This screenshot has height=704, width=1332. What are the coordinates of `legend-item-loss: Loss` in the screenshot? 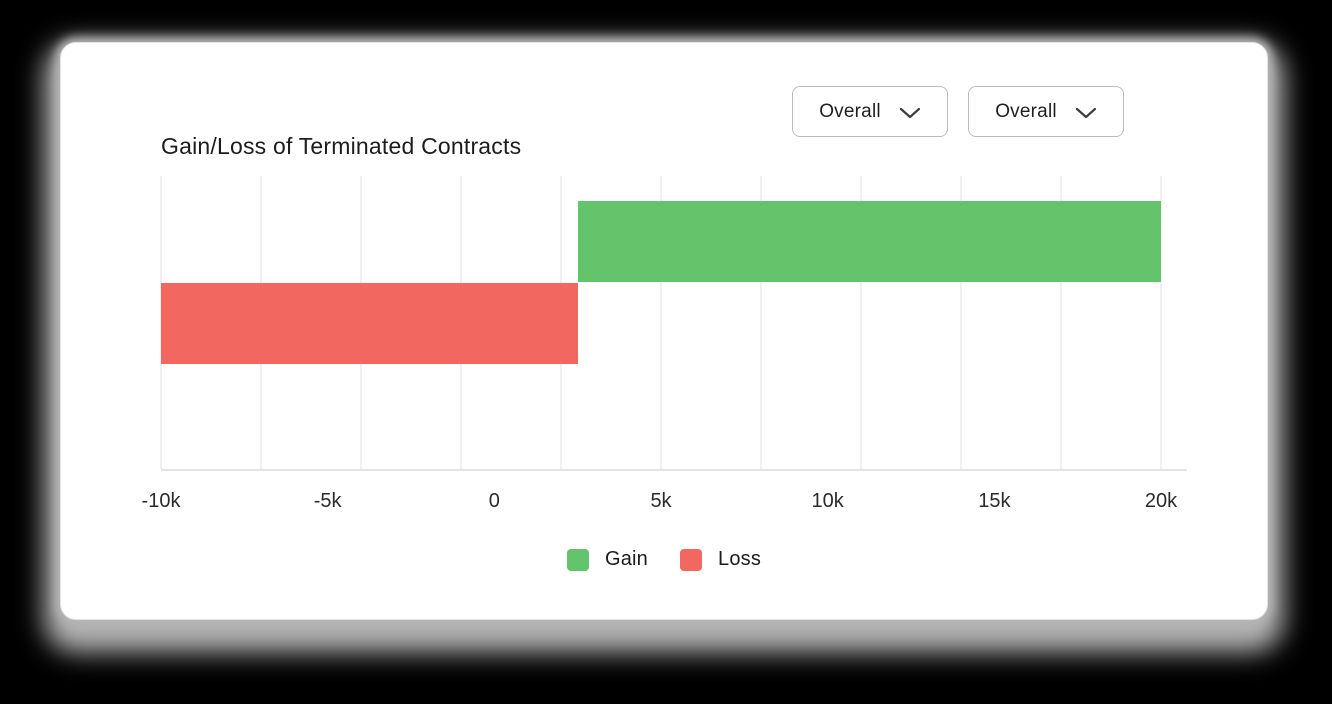 It's located at (720, 559).